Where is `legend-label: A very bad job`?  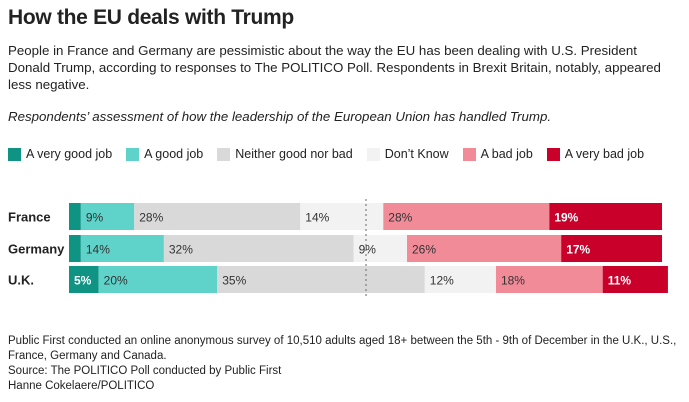
legend-label: A very bad job is located at coordinates (604, 154).